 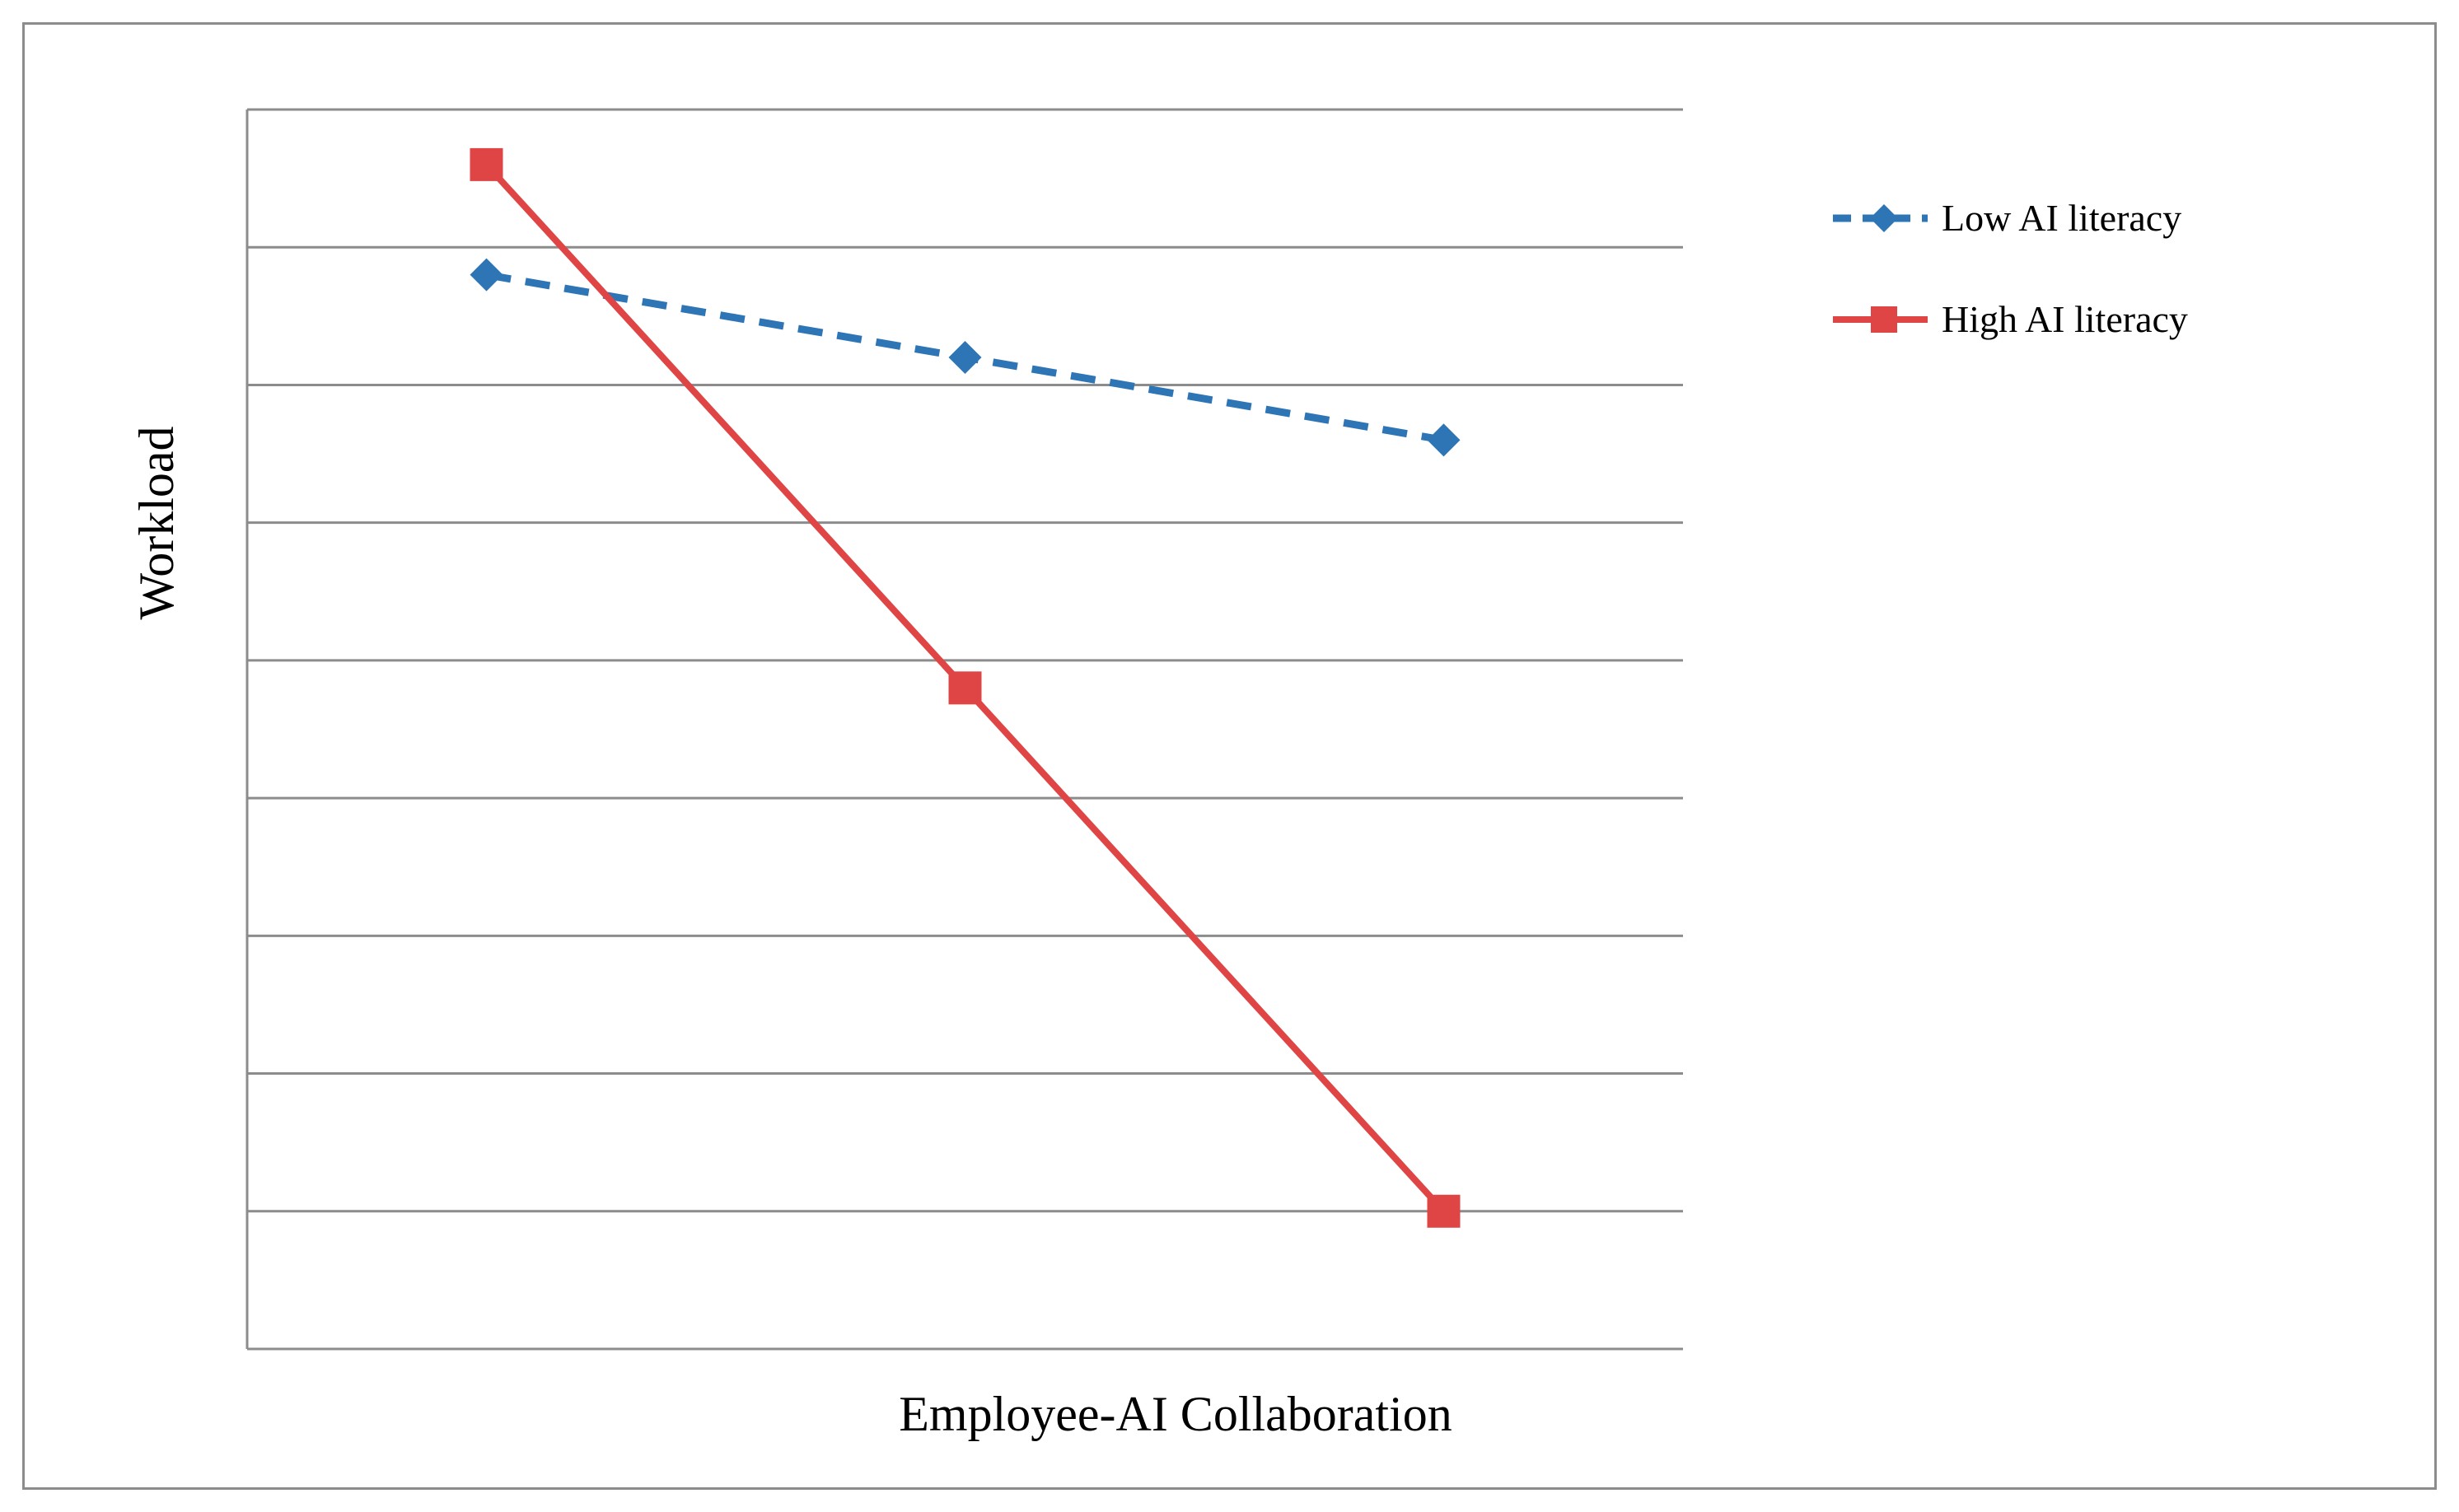 What do you see at coordinates (2061, 218) in the screenshot?
I see `legend-label-low-ai-literacy: Low AI literacy` at bounding box center [2061, 218].